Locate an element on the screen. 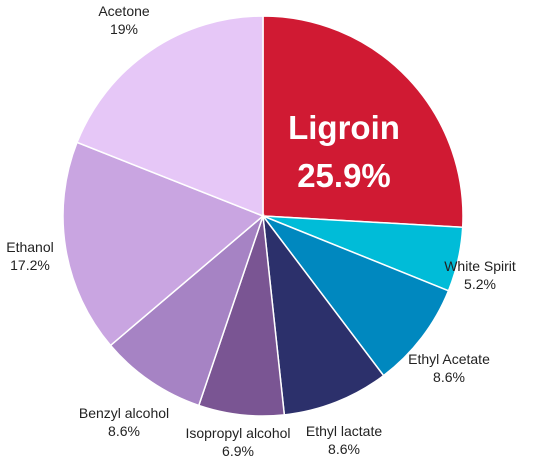 The width and height of the screenshot is (550, 465). slice-value-ethanol: 17.2% is located at coordinates (30, 265).